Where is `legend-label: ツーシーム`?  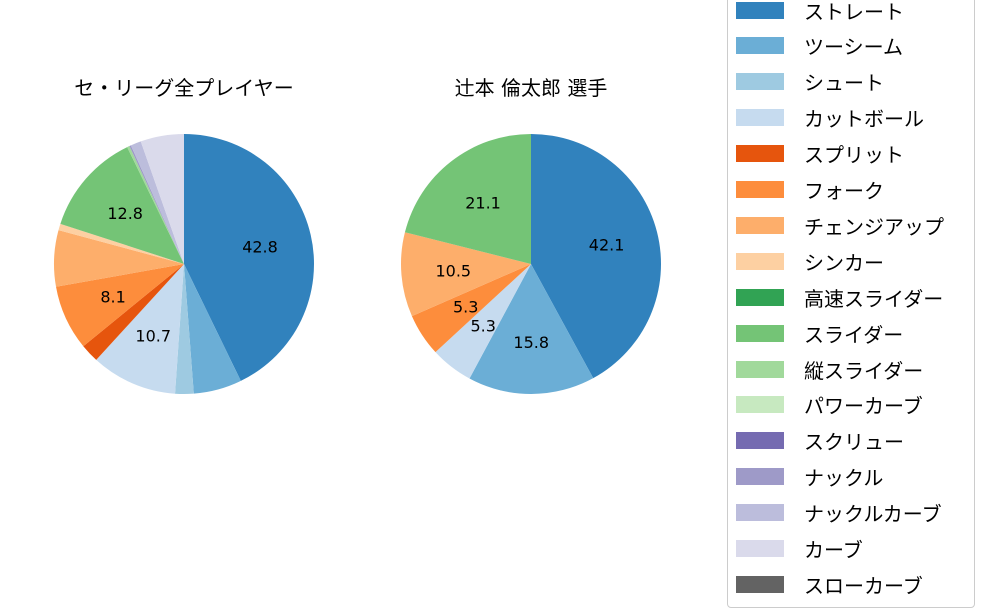 legend-label: ツーシーム is located at coordinates (853, 47).